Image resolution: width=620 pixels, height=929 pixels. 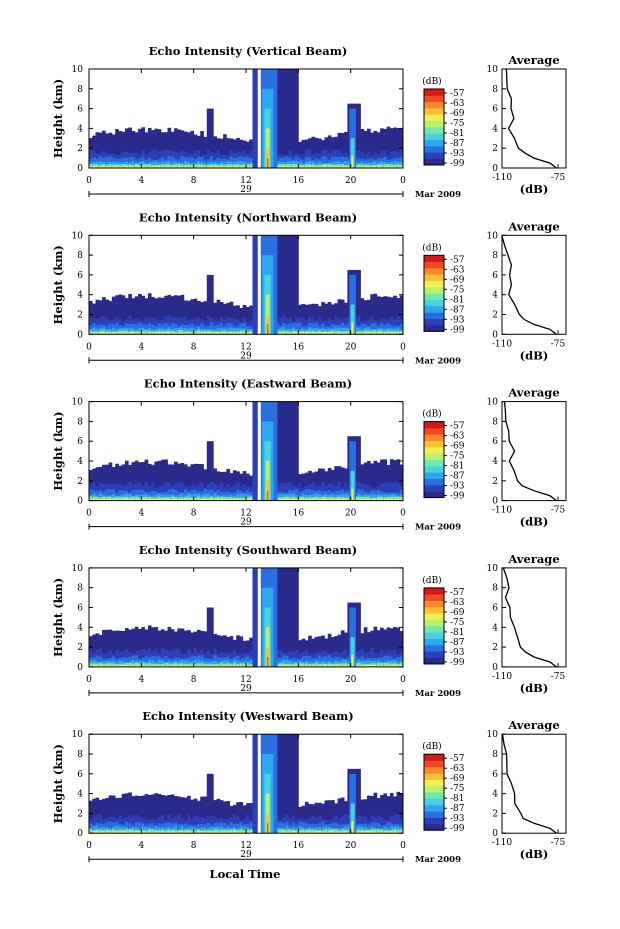 What do you see at coordinates (80, 462) in the screenshot?
I see `y-tick-label: 4` at bounding box center [80, 462].